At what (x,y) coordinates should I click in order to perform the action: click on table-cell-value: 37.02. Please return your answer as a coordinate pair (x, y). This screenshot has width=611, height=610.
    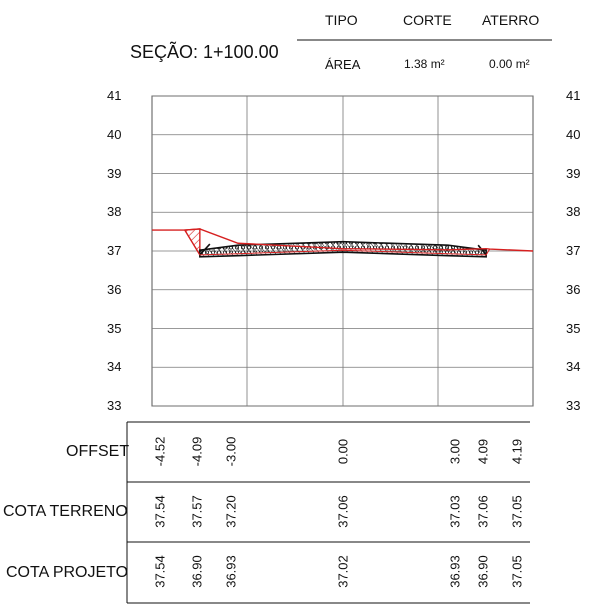
    Looking at the image, I should click on (343, 571).